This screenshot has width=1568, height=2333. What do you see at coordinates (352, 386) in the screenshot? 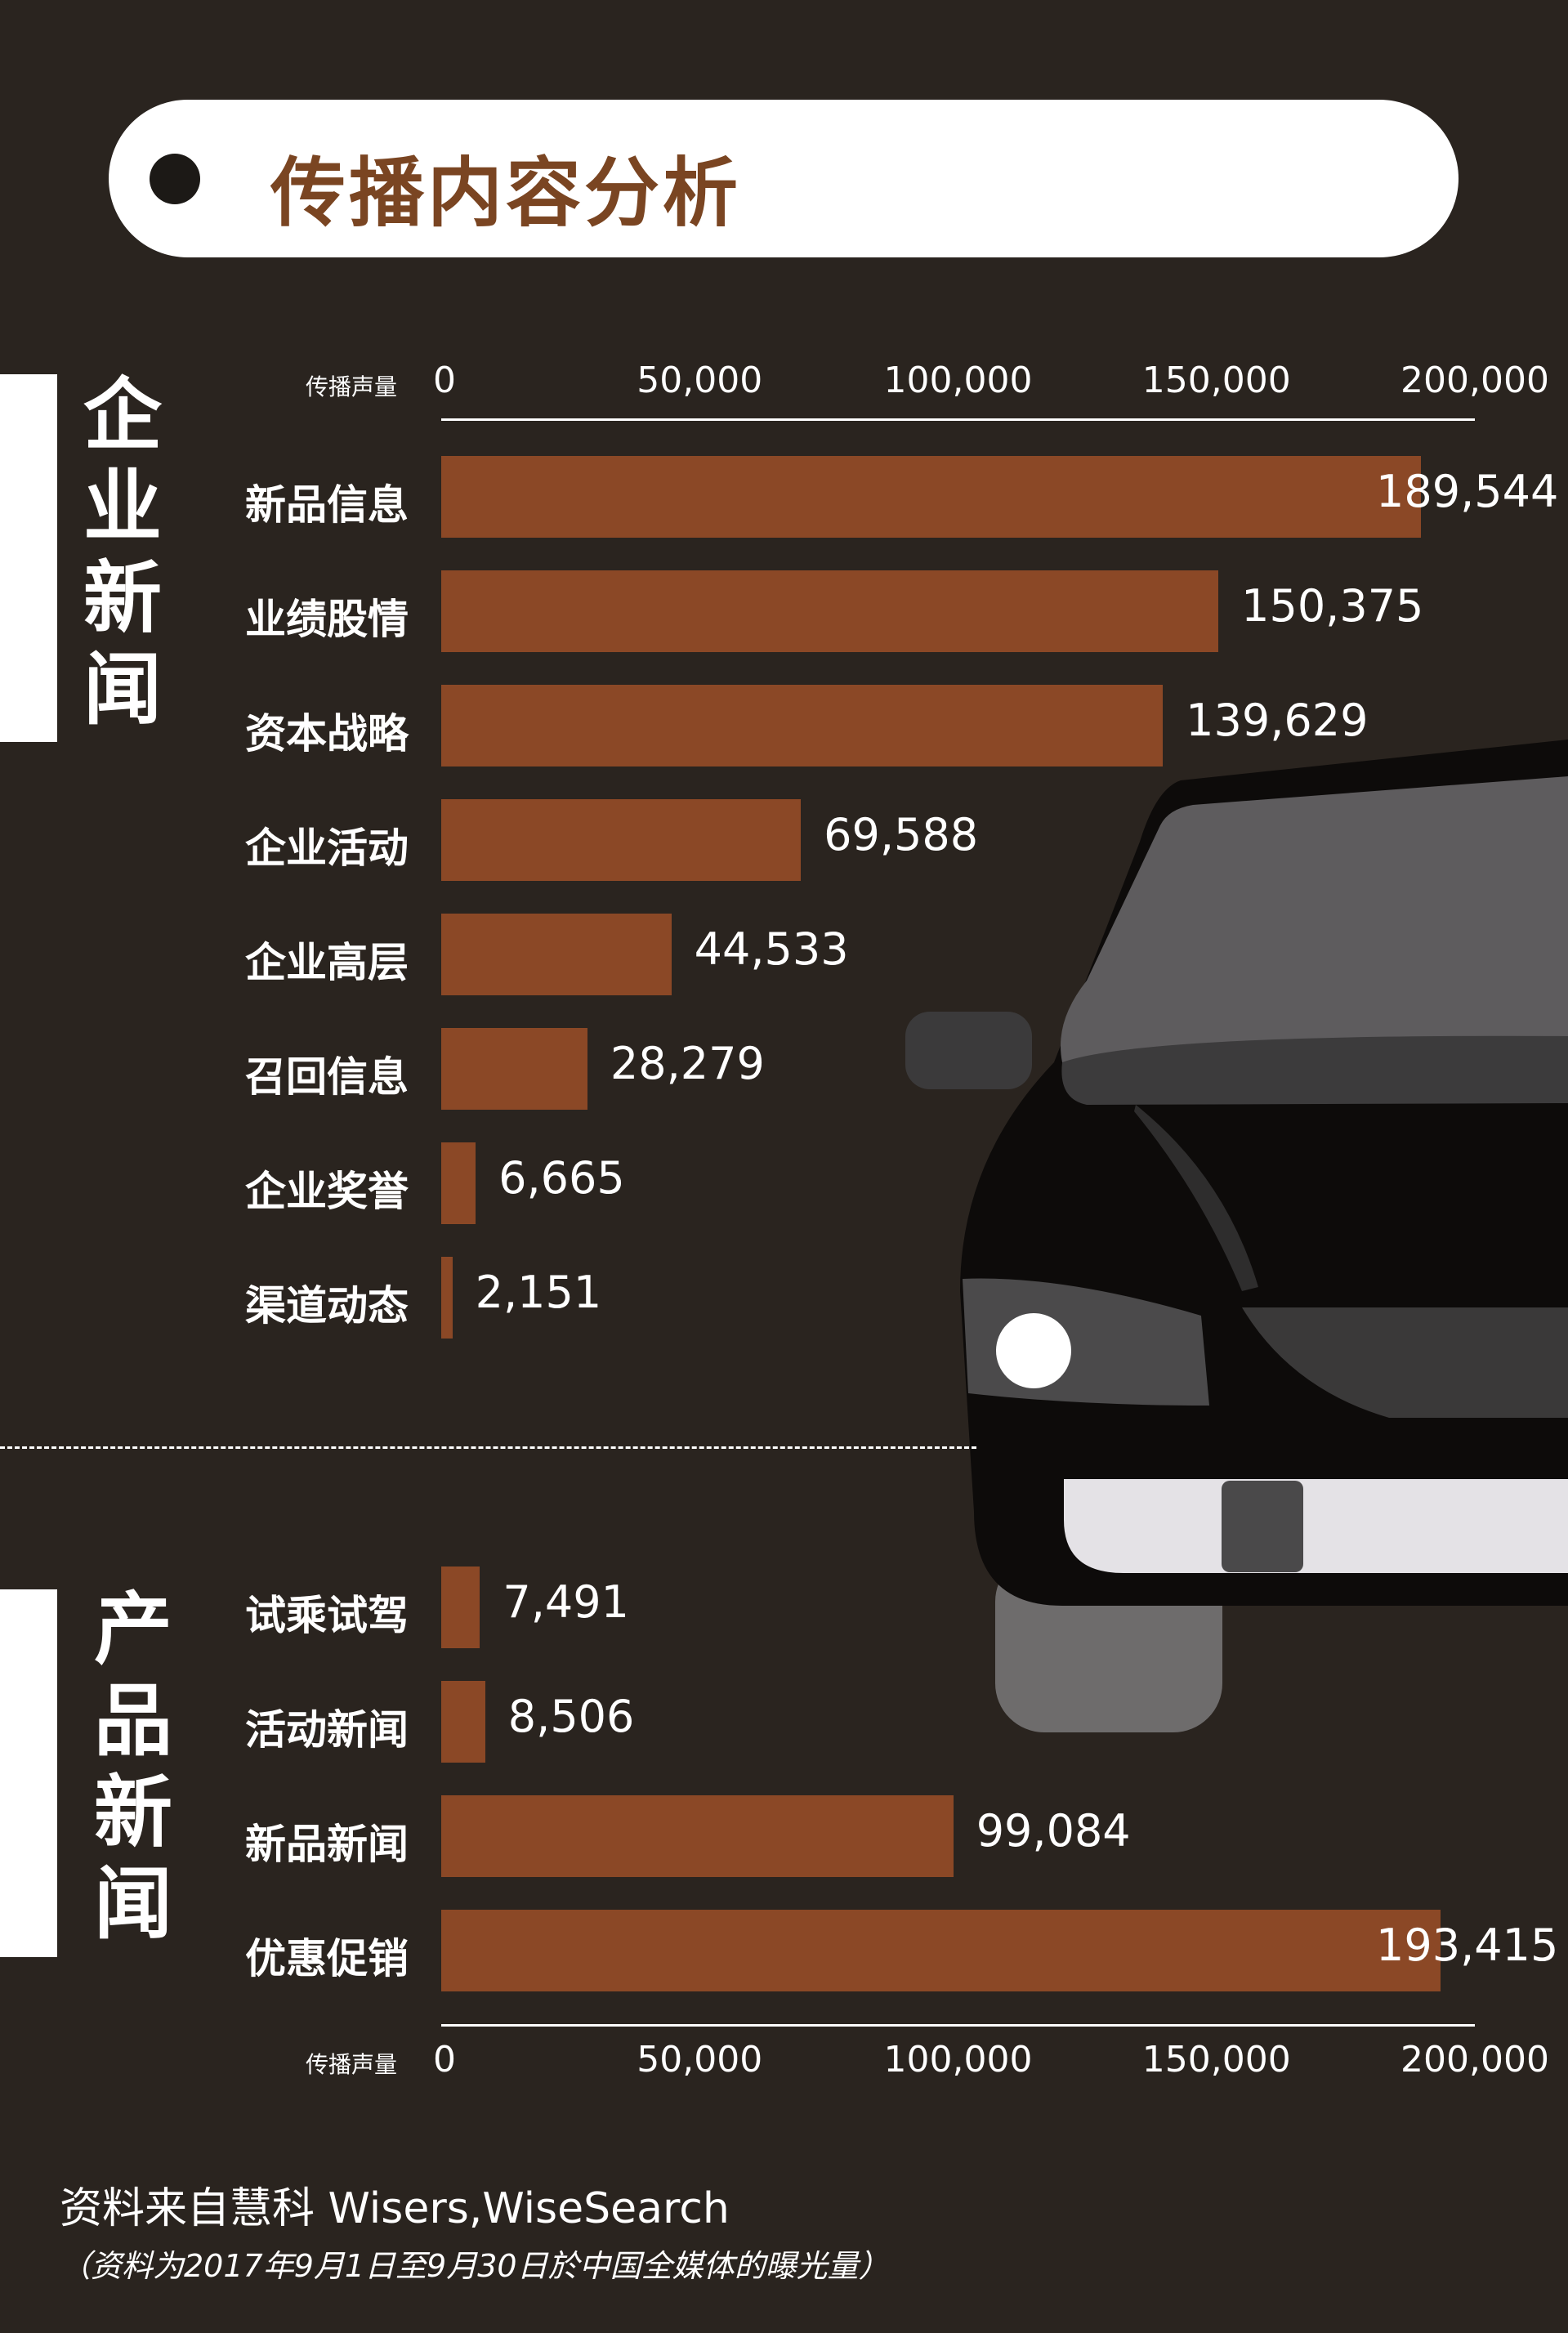
I see `axis-caption-top: 传播声量` at bounding box center [352, 386].